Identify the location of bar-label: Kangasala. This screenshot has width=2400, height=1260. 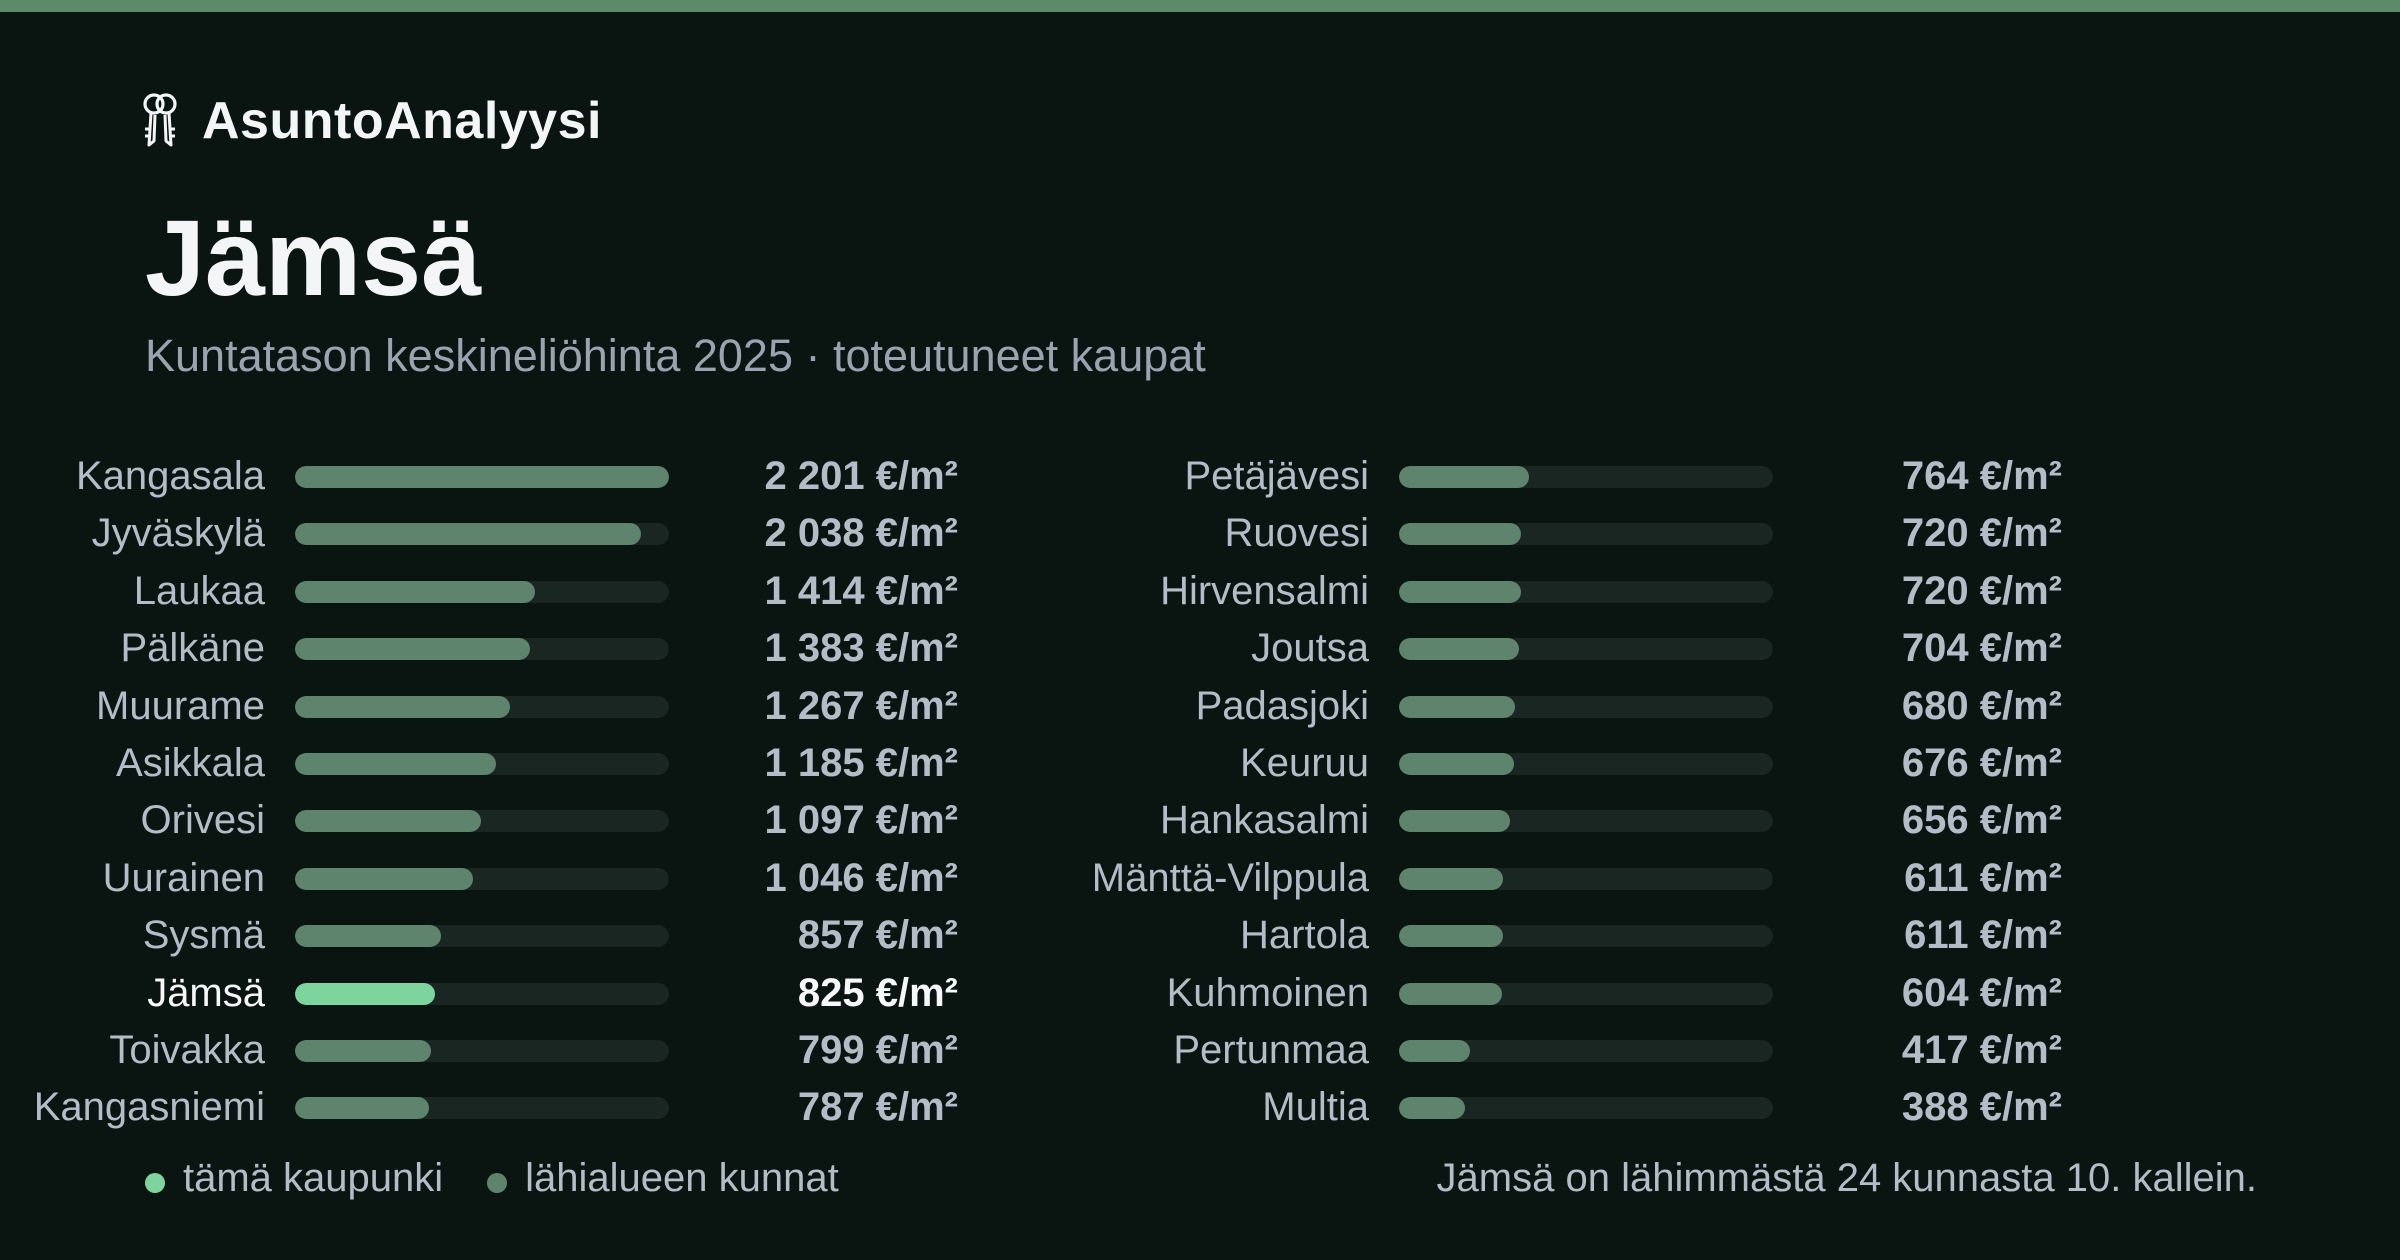
(170, 476).